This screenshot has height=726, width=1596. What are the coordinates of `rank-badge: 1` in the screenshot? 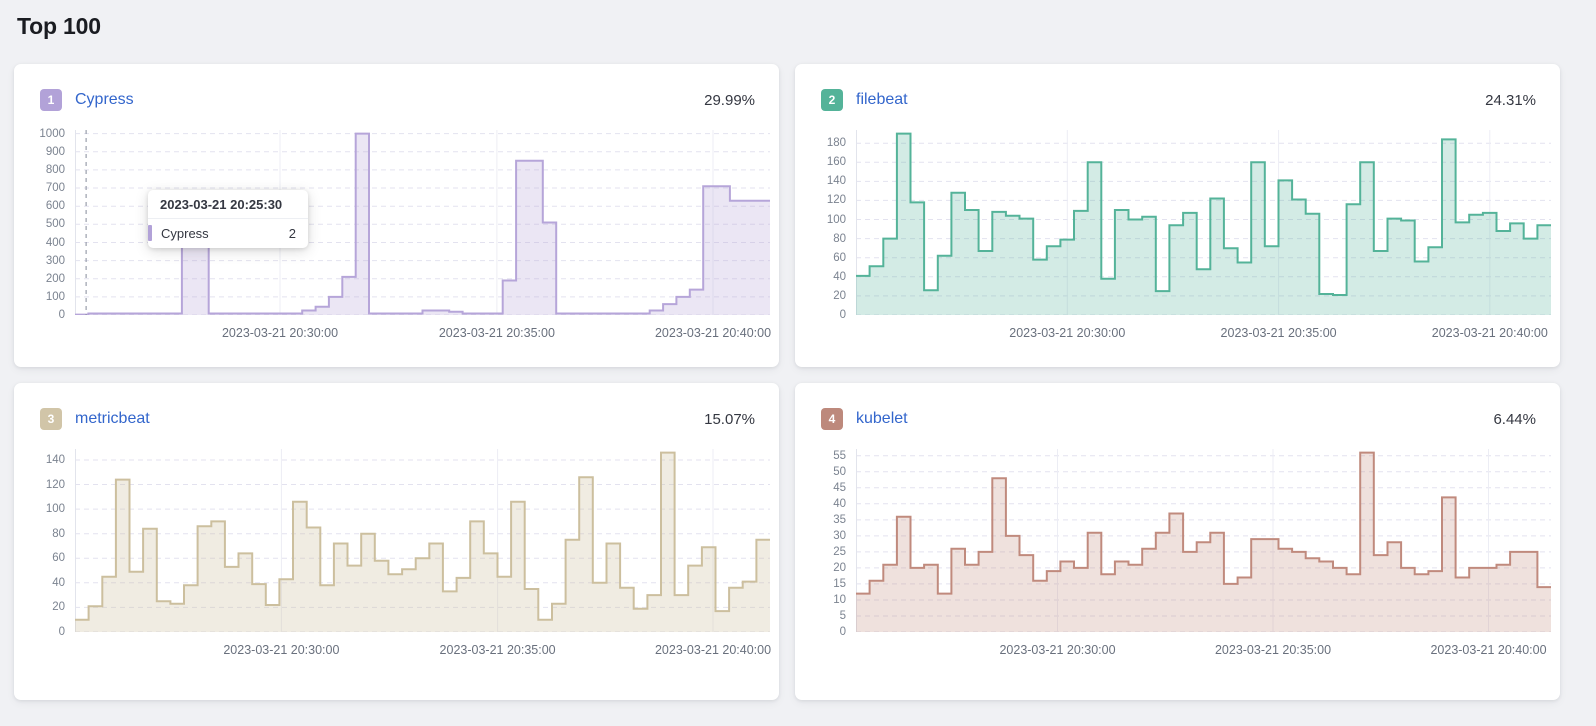 It's located at (51, 100).